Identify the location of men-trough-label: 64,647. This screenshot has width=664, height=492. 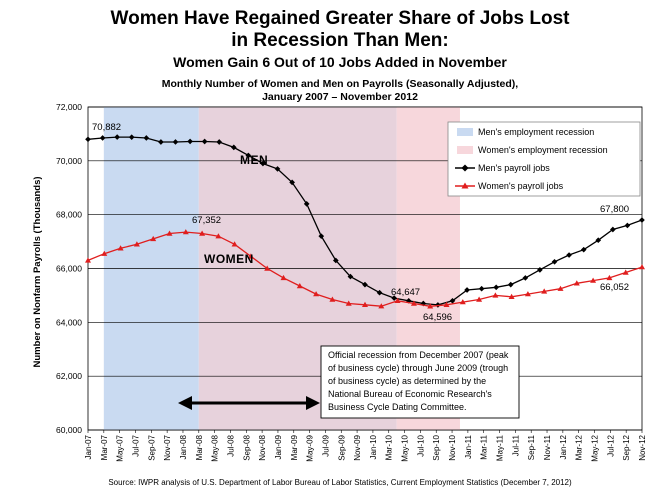
(405, 292).